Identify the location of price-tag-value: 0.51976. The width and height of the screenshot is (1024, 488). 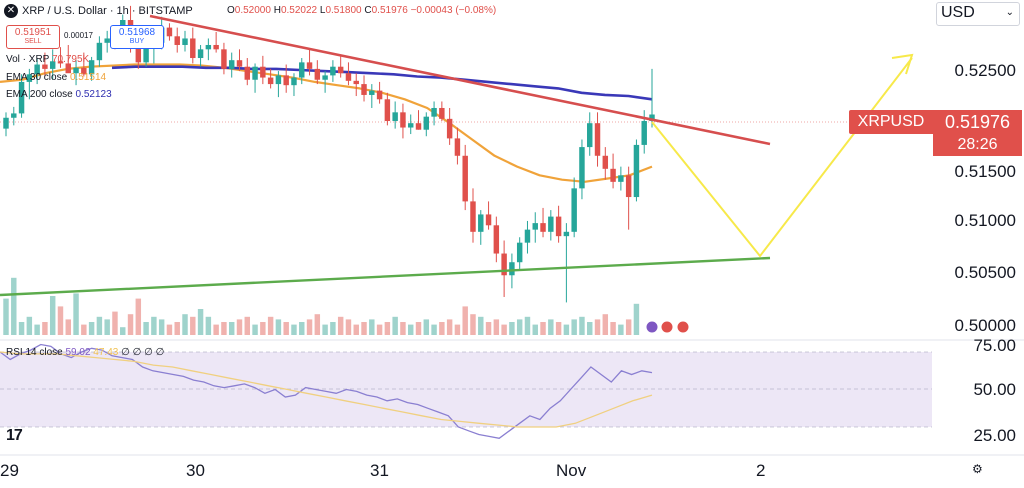
(977, 122).